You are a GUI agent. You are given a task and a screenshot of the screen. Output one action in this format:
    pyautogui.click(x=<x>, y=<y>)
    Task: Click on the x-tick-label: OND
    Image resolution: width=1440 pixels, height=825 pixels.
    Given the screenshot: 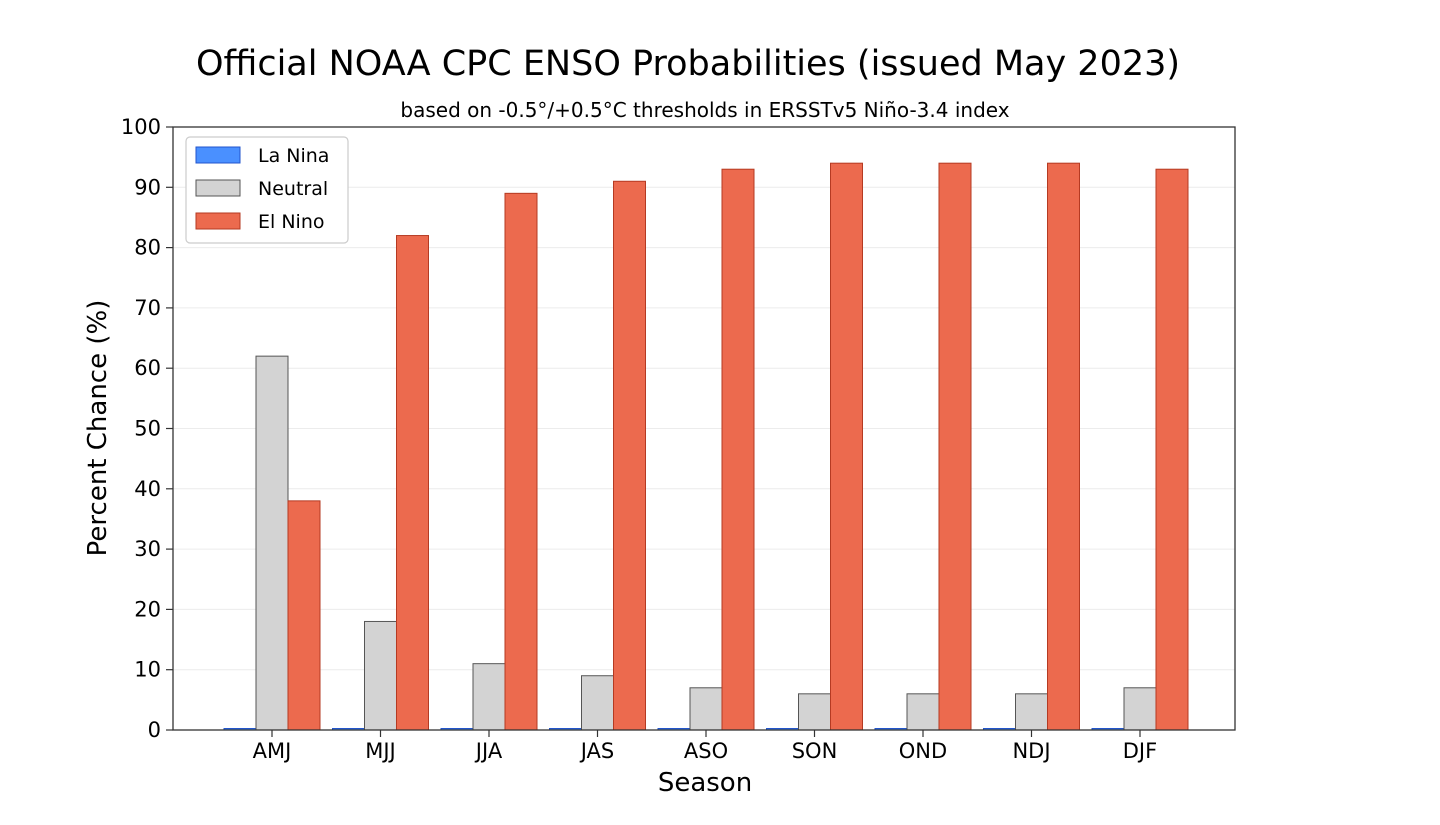 What is the action you would take?
    pyautogui.click(x=923, y=751)
    